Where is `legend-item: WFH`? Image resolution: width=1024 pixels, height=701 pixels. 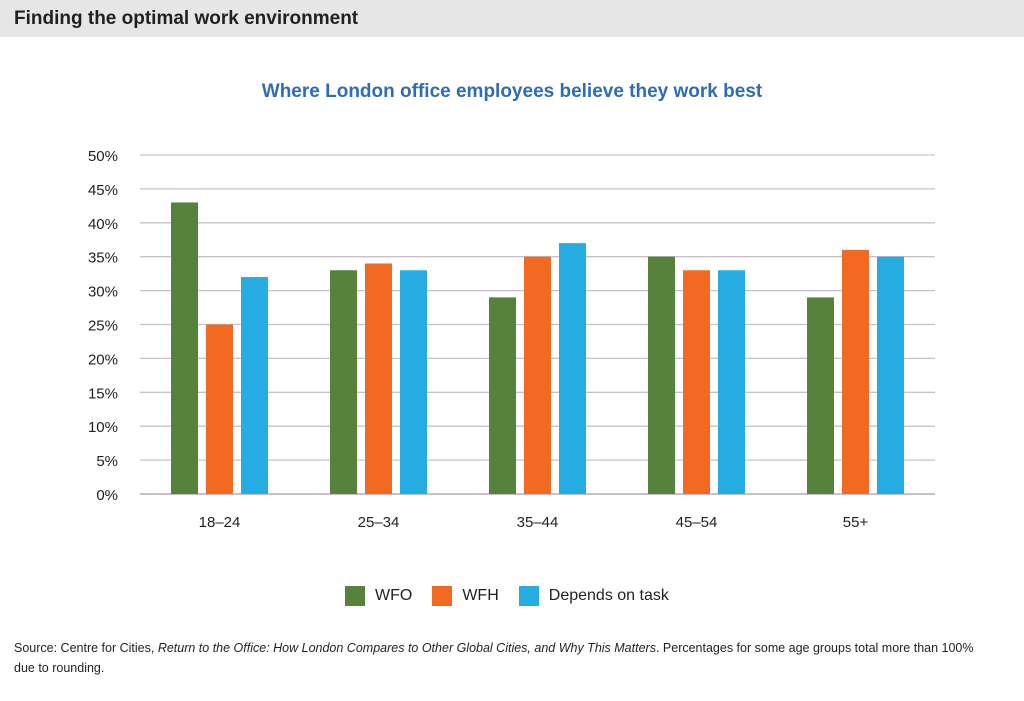 legend-item: WFH is located at coordinates (465, 596).